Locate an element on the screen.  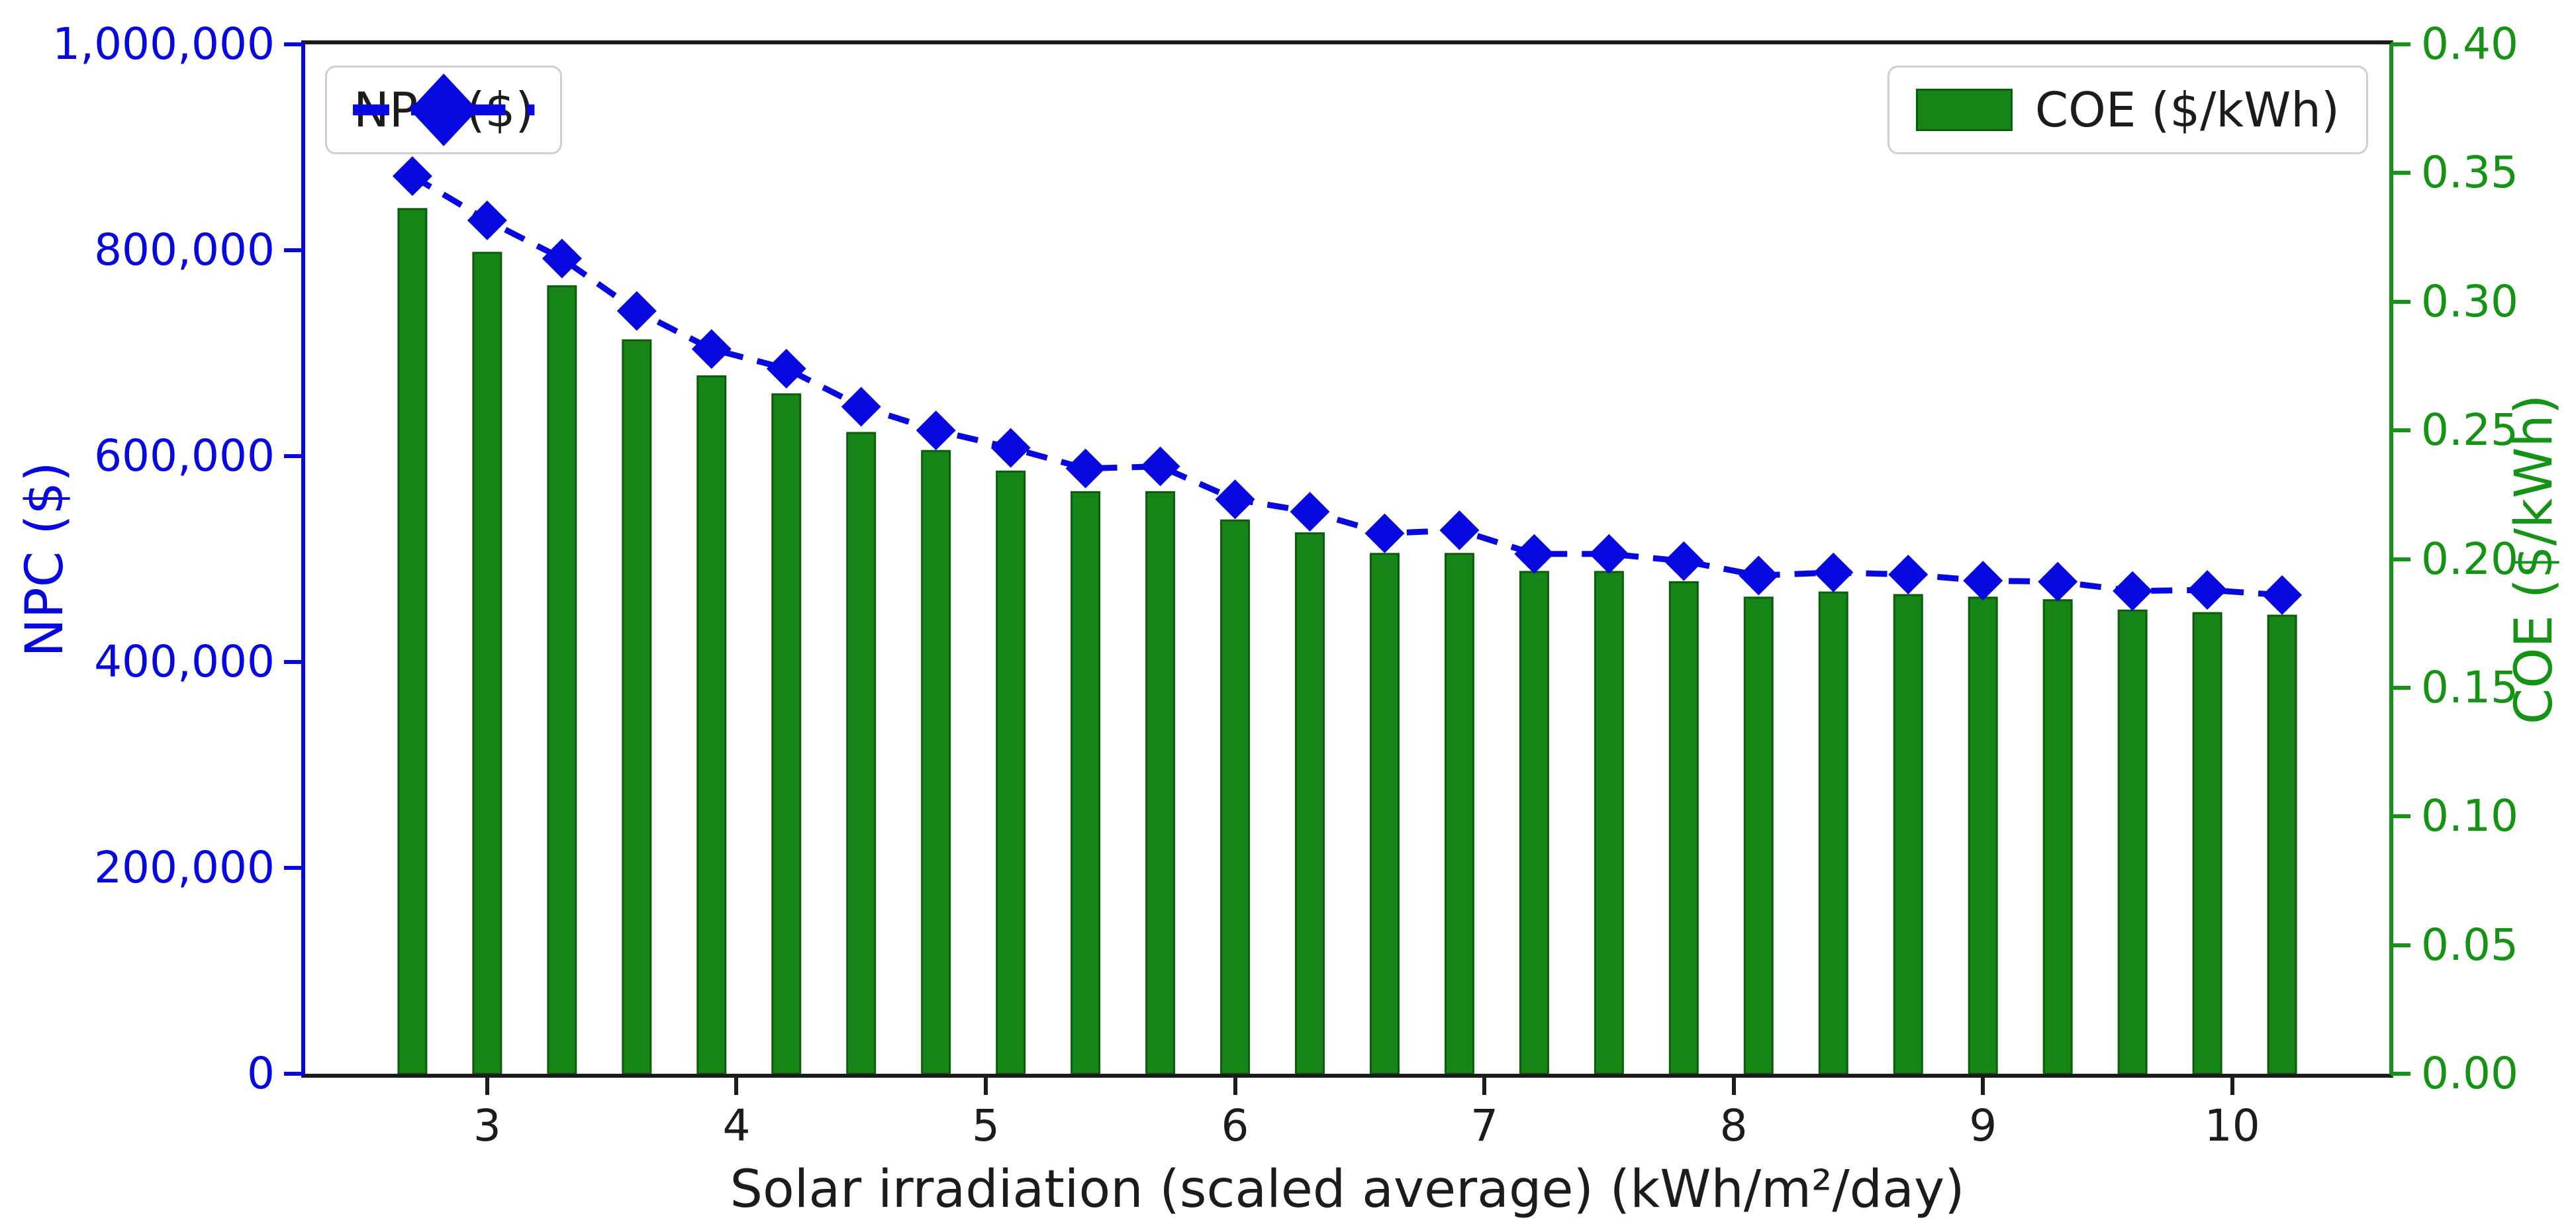
right-axis-tick-label: 0.30 is located at coordinates (2469, 301).